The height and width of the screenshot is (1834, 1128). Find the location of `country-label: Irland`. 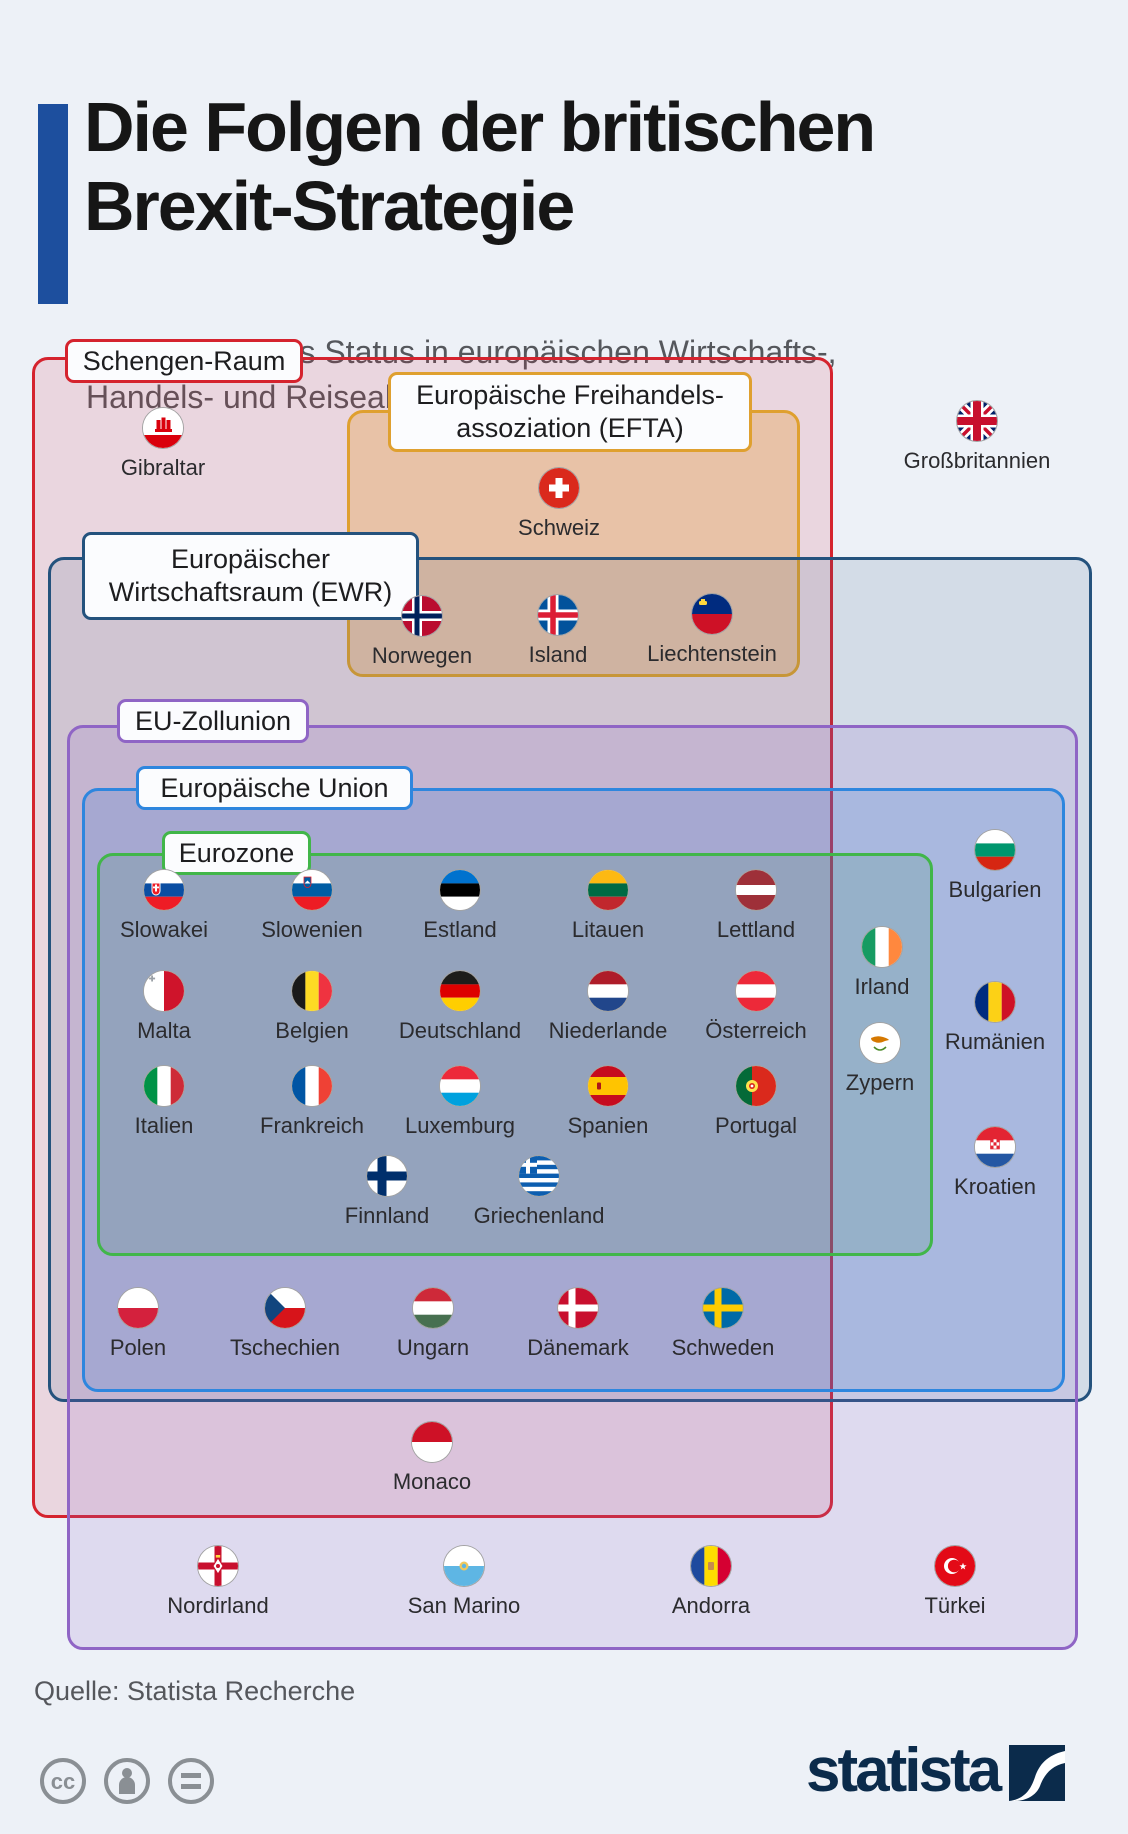

country-label: Irland is located at coordinates (882, 986).